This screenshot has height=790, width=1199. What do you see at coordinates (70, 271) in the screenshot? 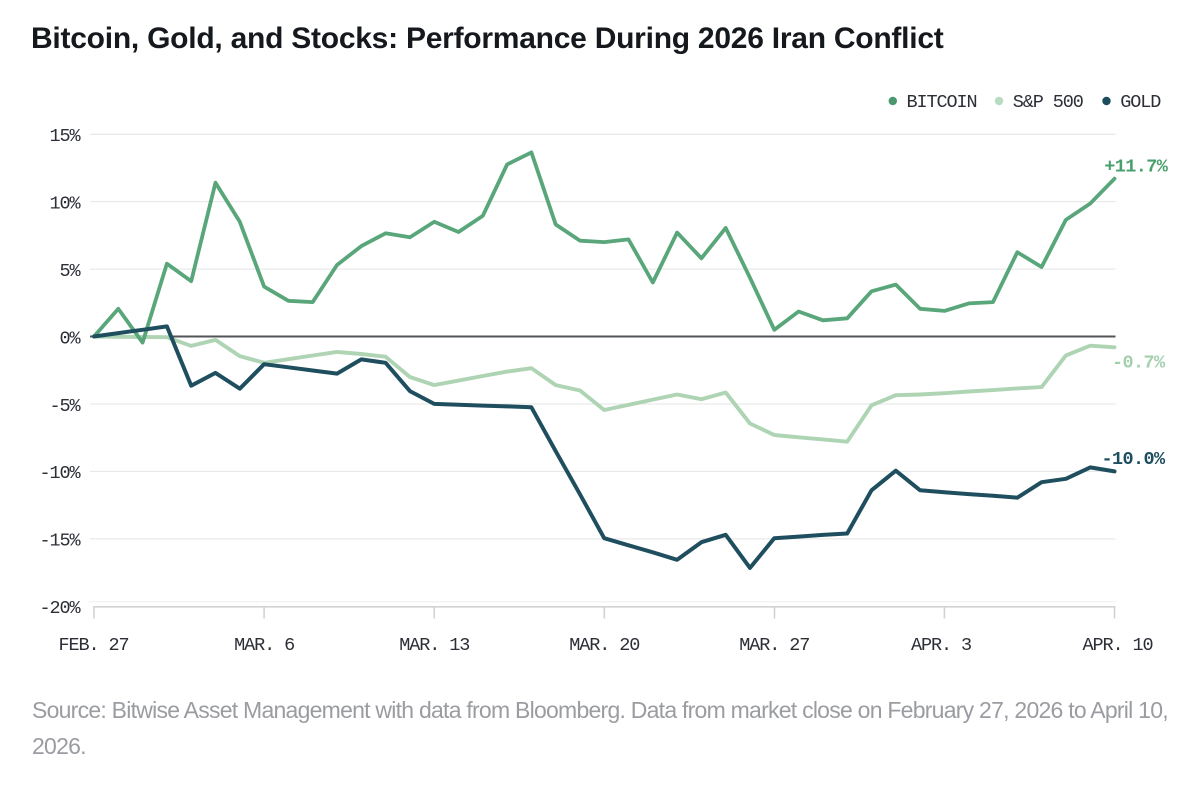
I see `svg-text: 5%` at bounding box center [70, 271].